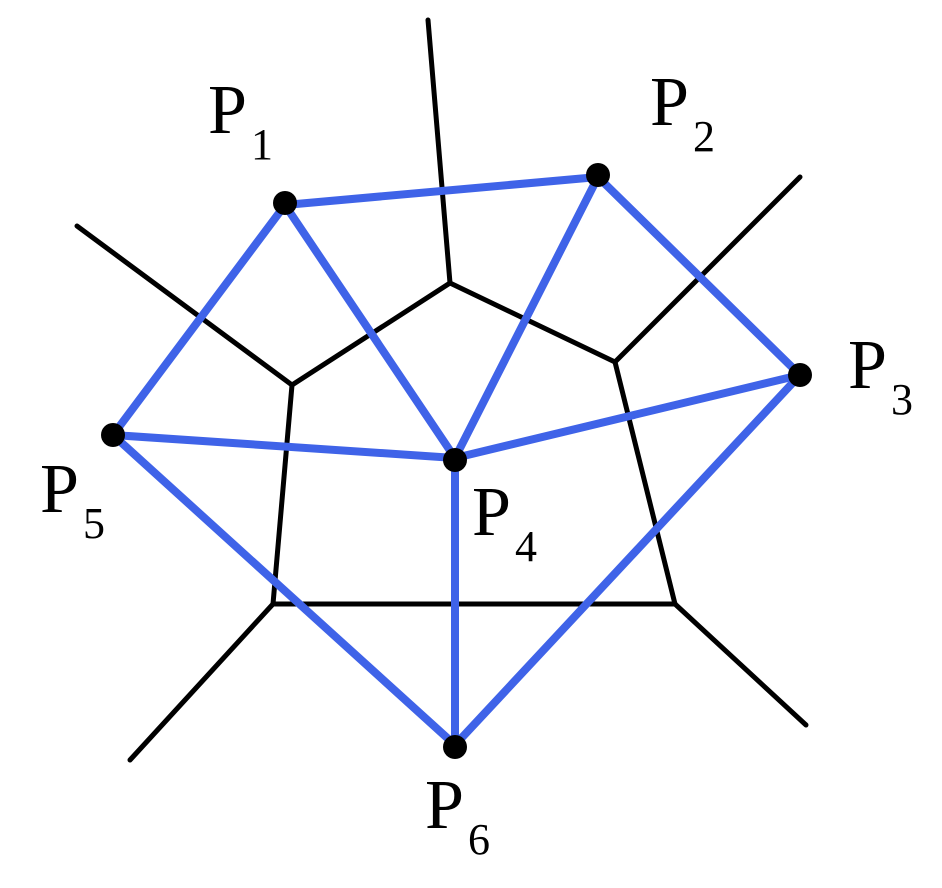 The image size is (942, 888). I want to click on label-p3: P3, so click(880, 375).